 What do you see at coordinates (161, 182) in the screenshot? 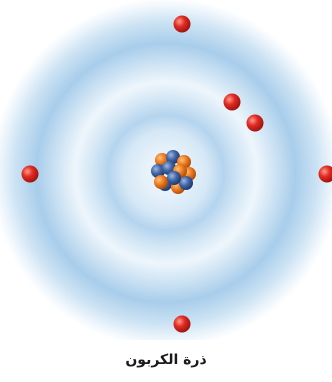
I see `proton` at bounding box center [161, 182].